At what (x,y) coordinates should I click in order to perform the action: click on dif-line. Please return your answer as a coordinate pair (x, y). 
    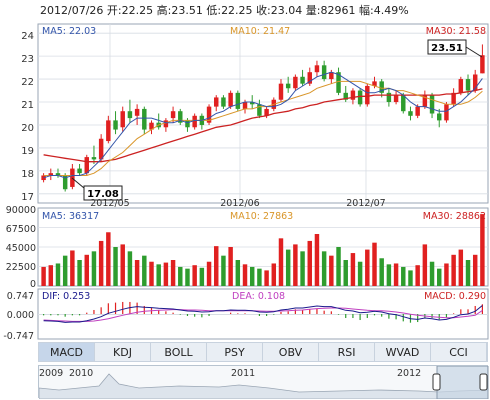
    Looking at the image, I should click on (263, 314).